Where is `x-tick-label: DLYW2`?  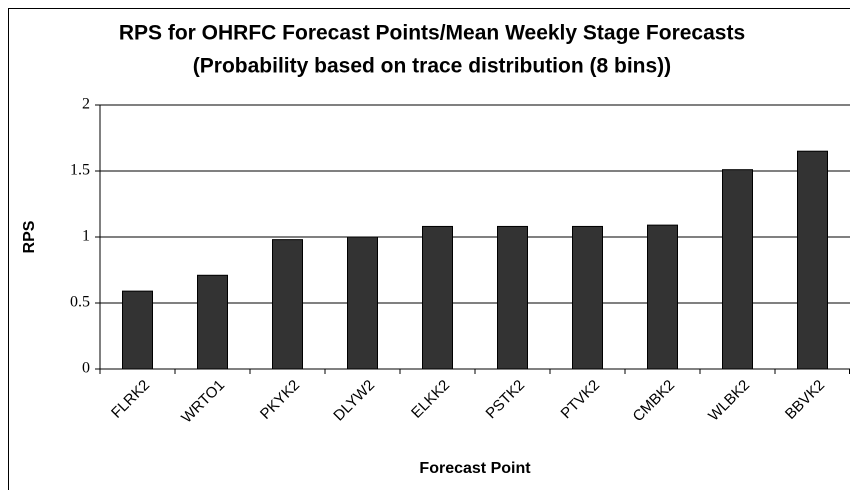 x-tick-label: DLYW2 is located at coordinates (354, 401).